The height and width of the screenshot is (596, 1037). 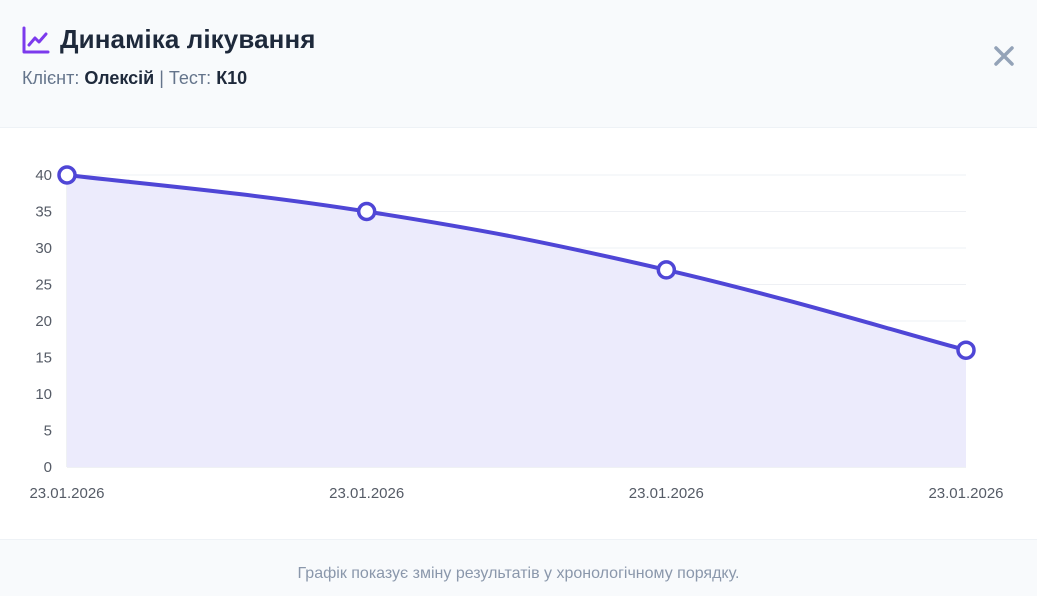 I want to click on chart-line-icon, so click(x=36, y=39).